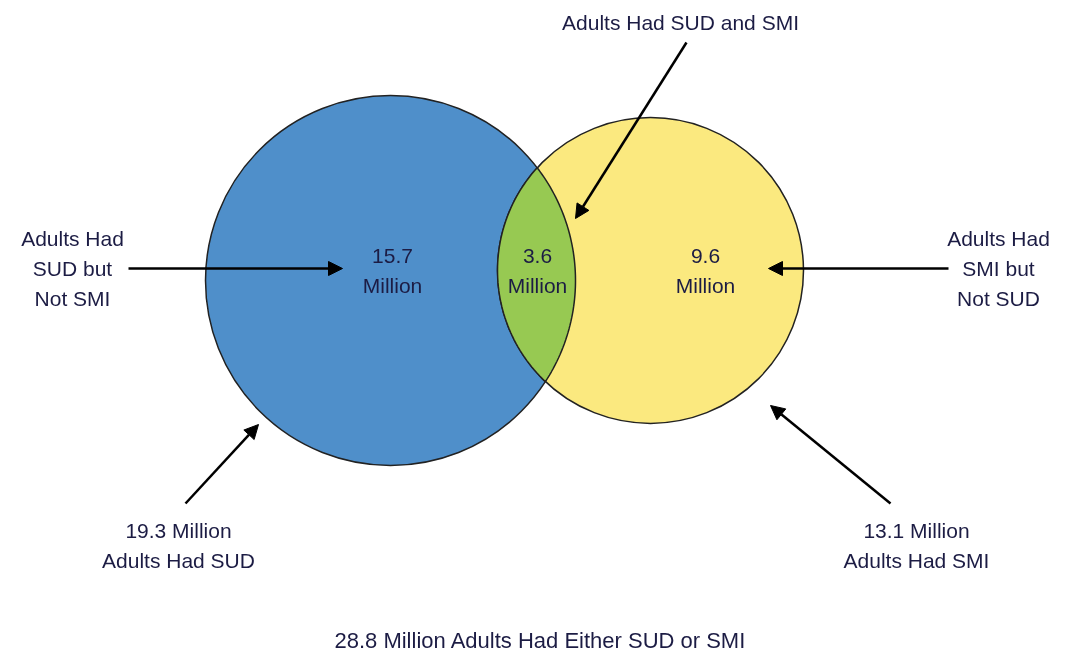 The height and width of the screenshot is (663, 1080). I want to click on category-label: Adults Had SUD but Not SMI, so click(72, 268).